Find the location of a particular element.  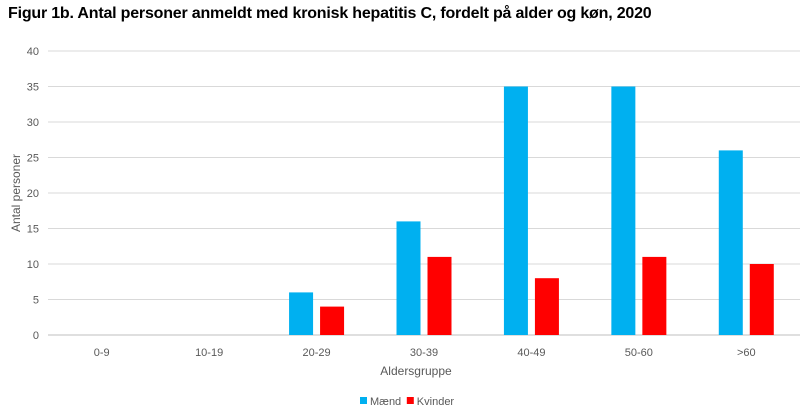

legend-swatch-maend is located at coordinates (363, 400).